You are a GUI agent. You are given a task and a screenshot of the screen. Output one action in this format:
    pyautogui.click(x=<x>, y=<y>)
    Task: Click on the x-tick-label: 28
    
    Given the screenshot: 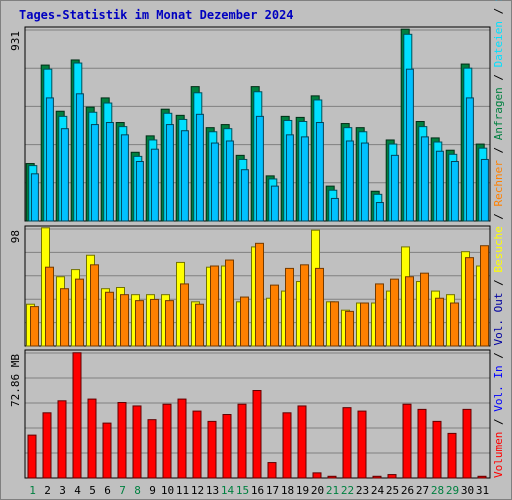 What is the action you would take?
    pyautogui.click(x=437, y=490)
    